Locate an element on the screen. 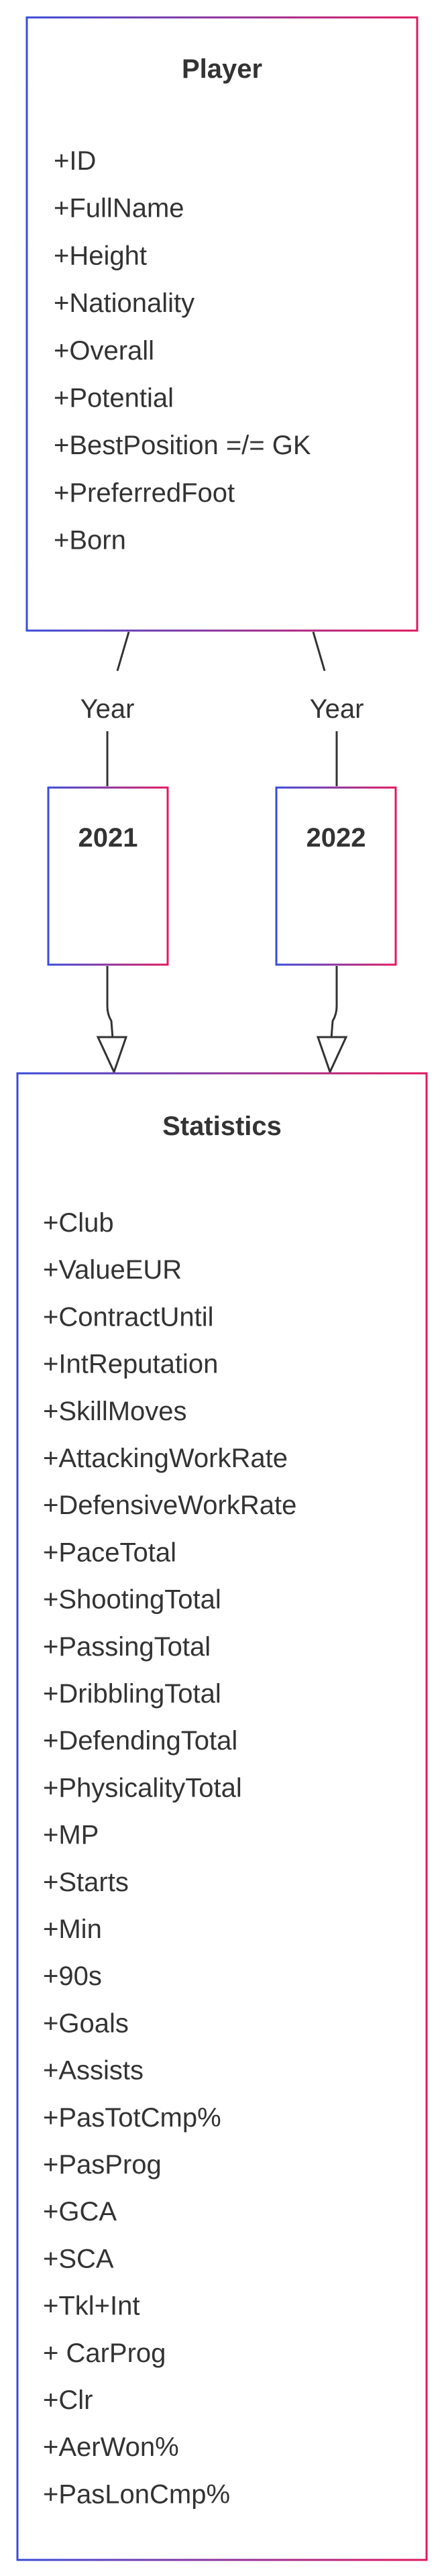 The width and height of the screenshot is (444, 2576). inheritance-arrowhead-left is located at coordinates (112, 1055).